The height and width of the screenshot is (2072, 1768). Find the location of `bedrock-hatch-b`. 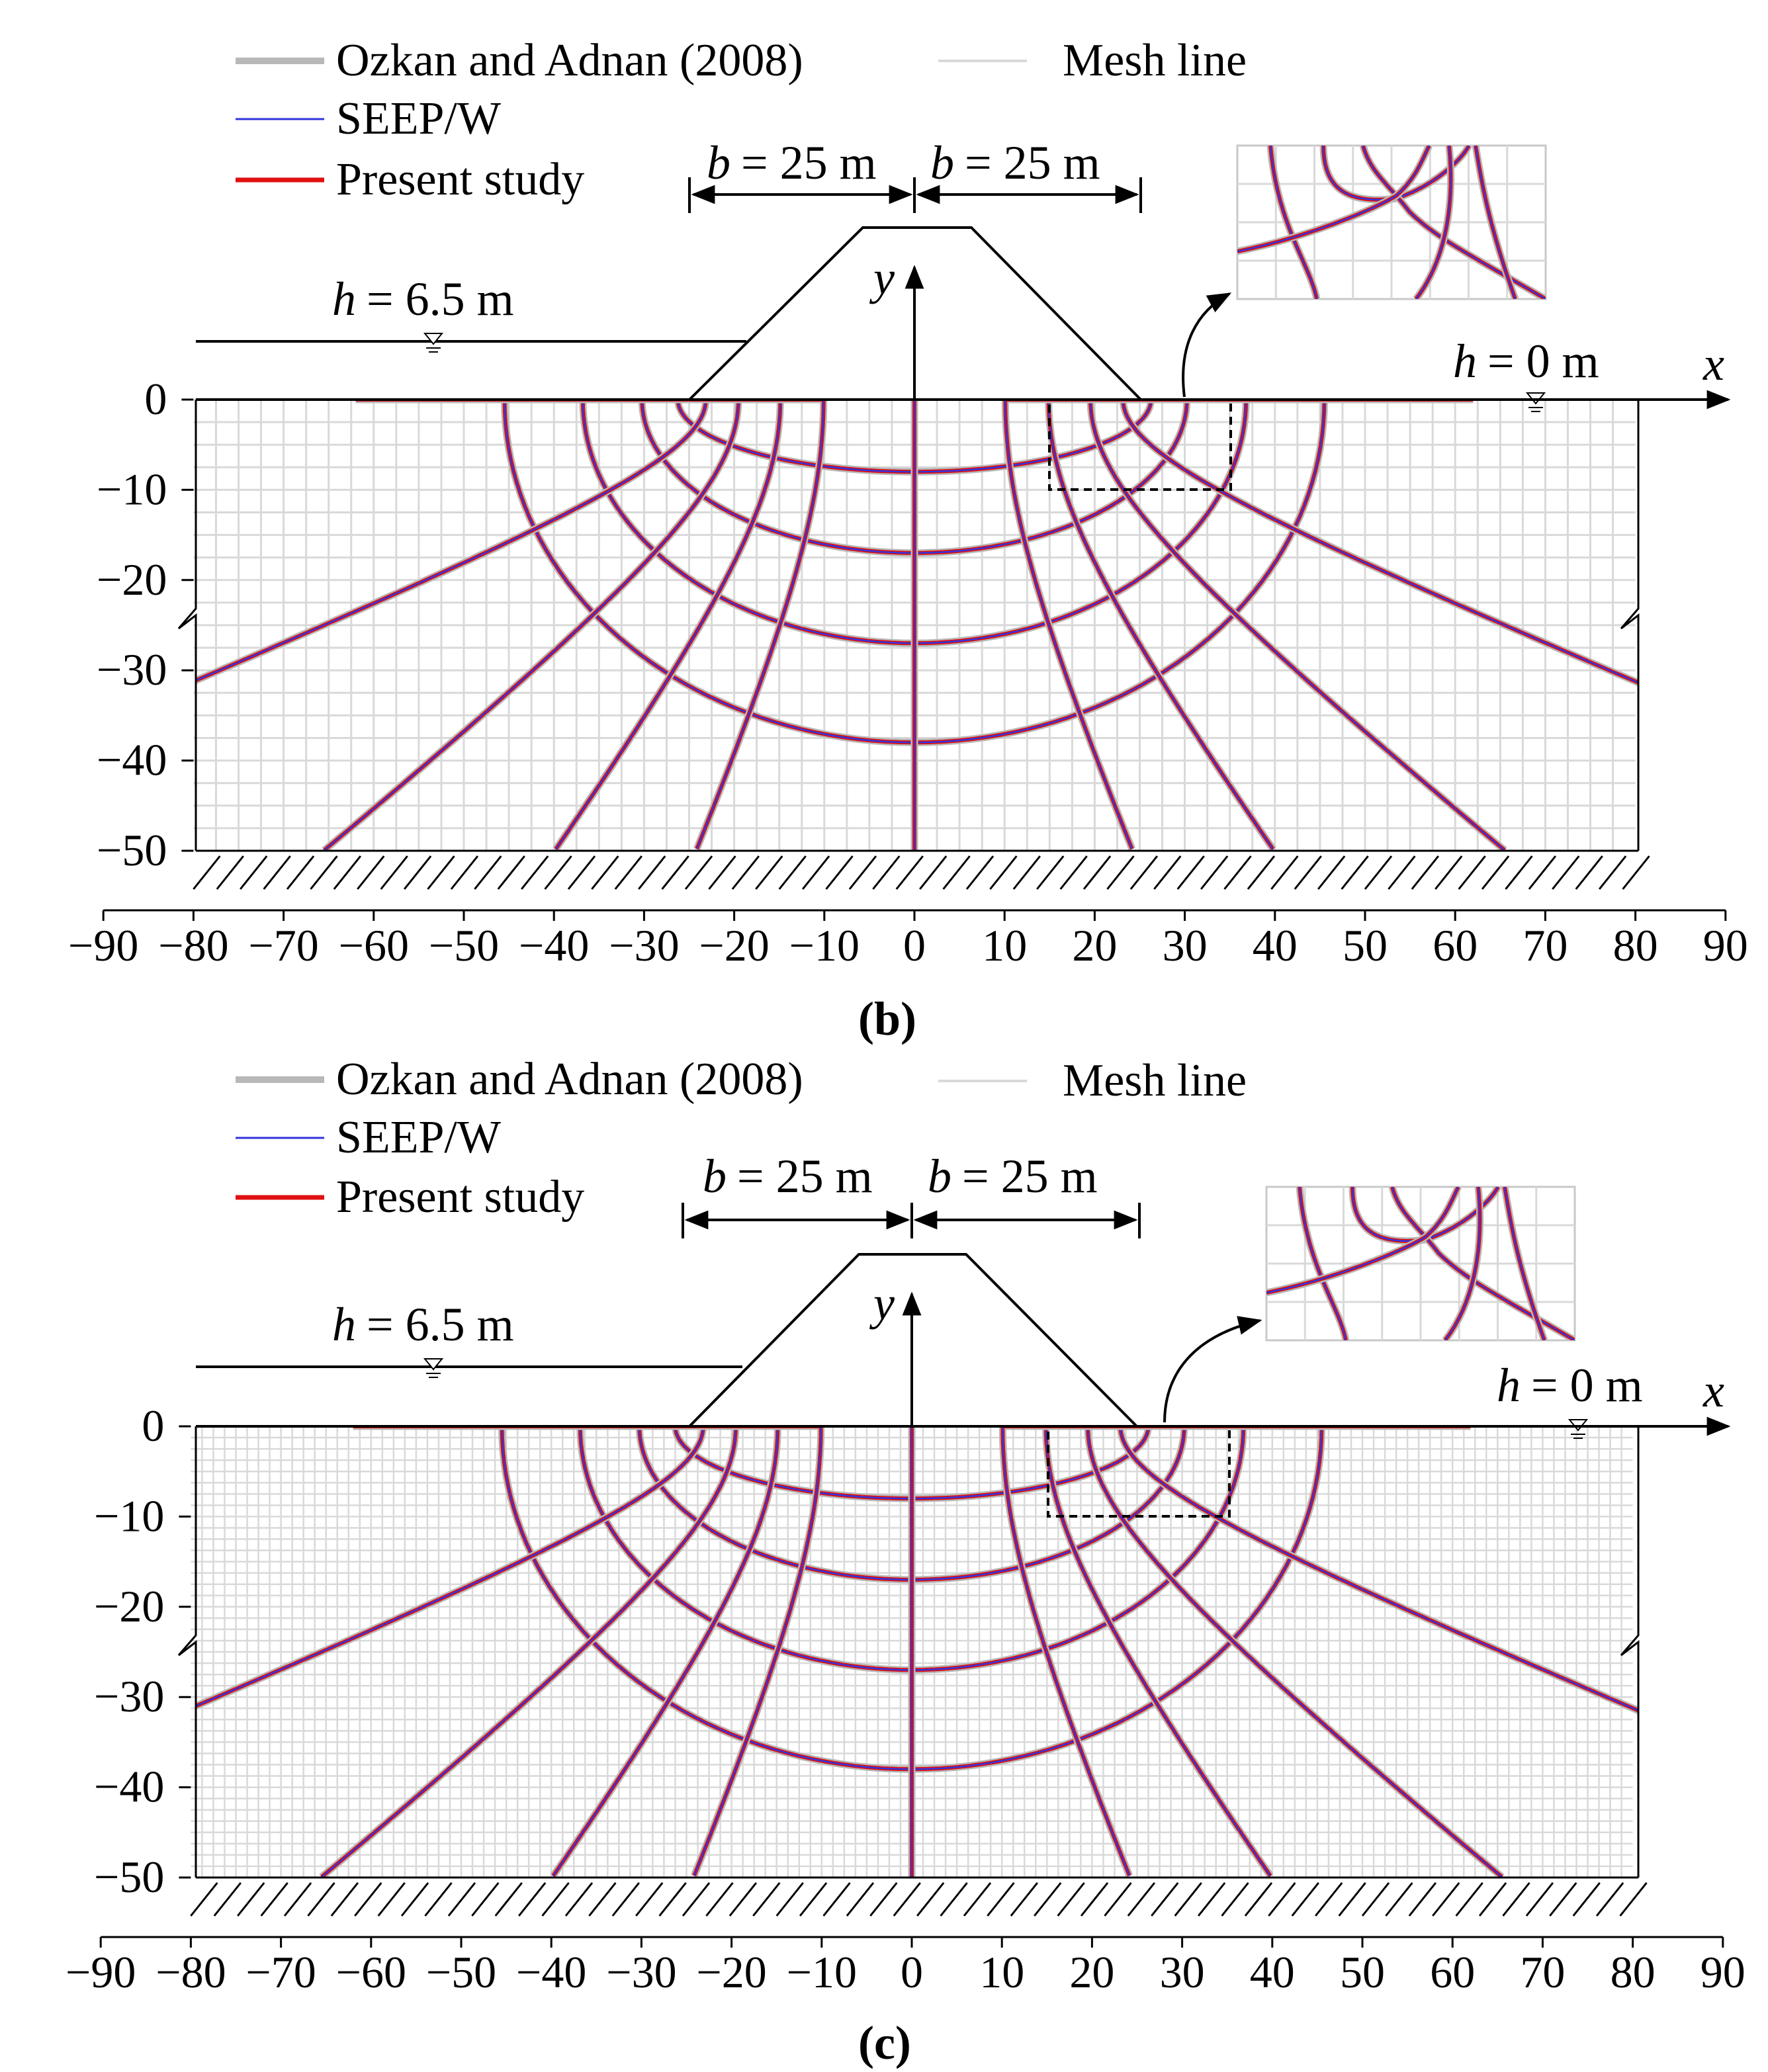

bedrock-hatch-b is located at coordinates (921, 872).